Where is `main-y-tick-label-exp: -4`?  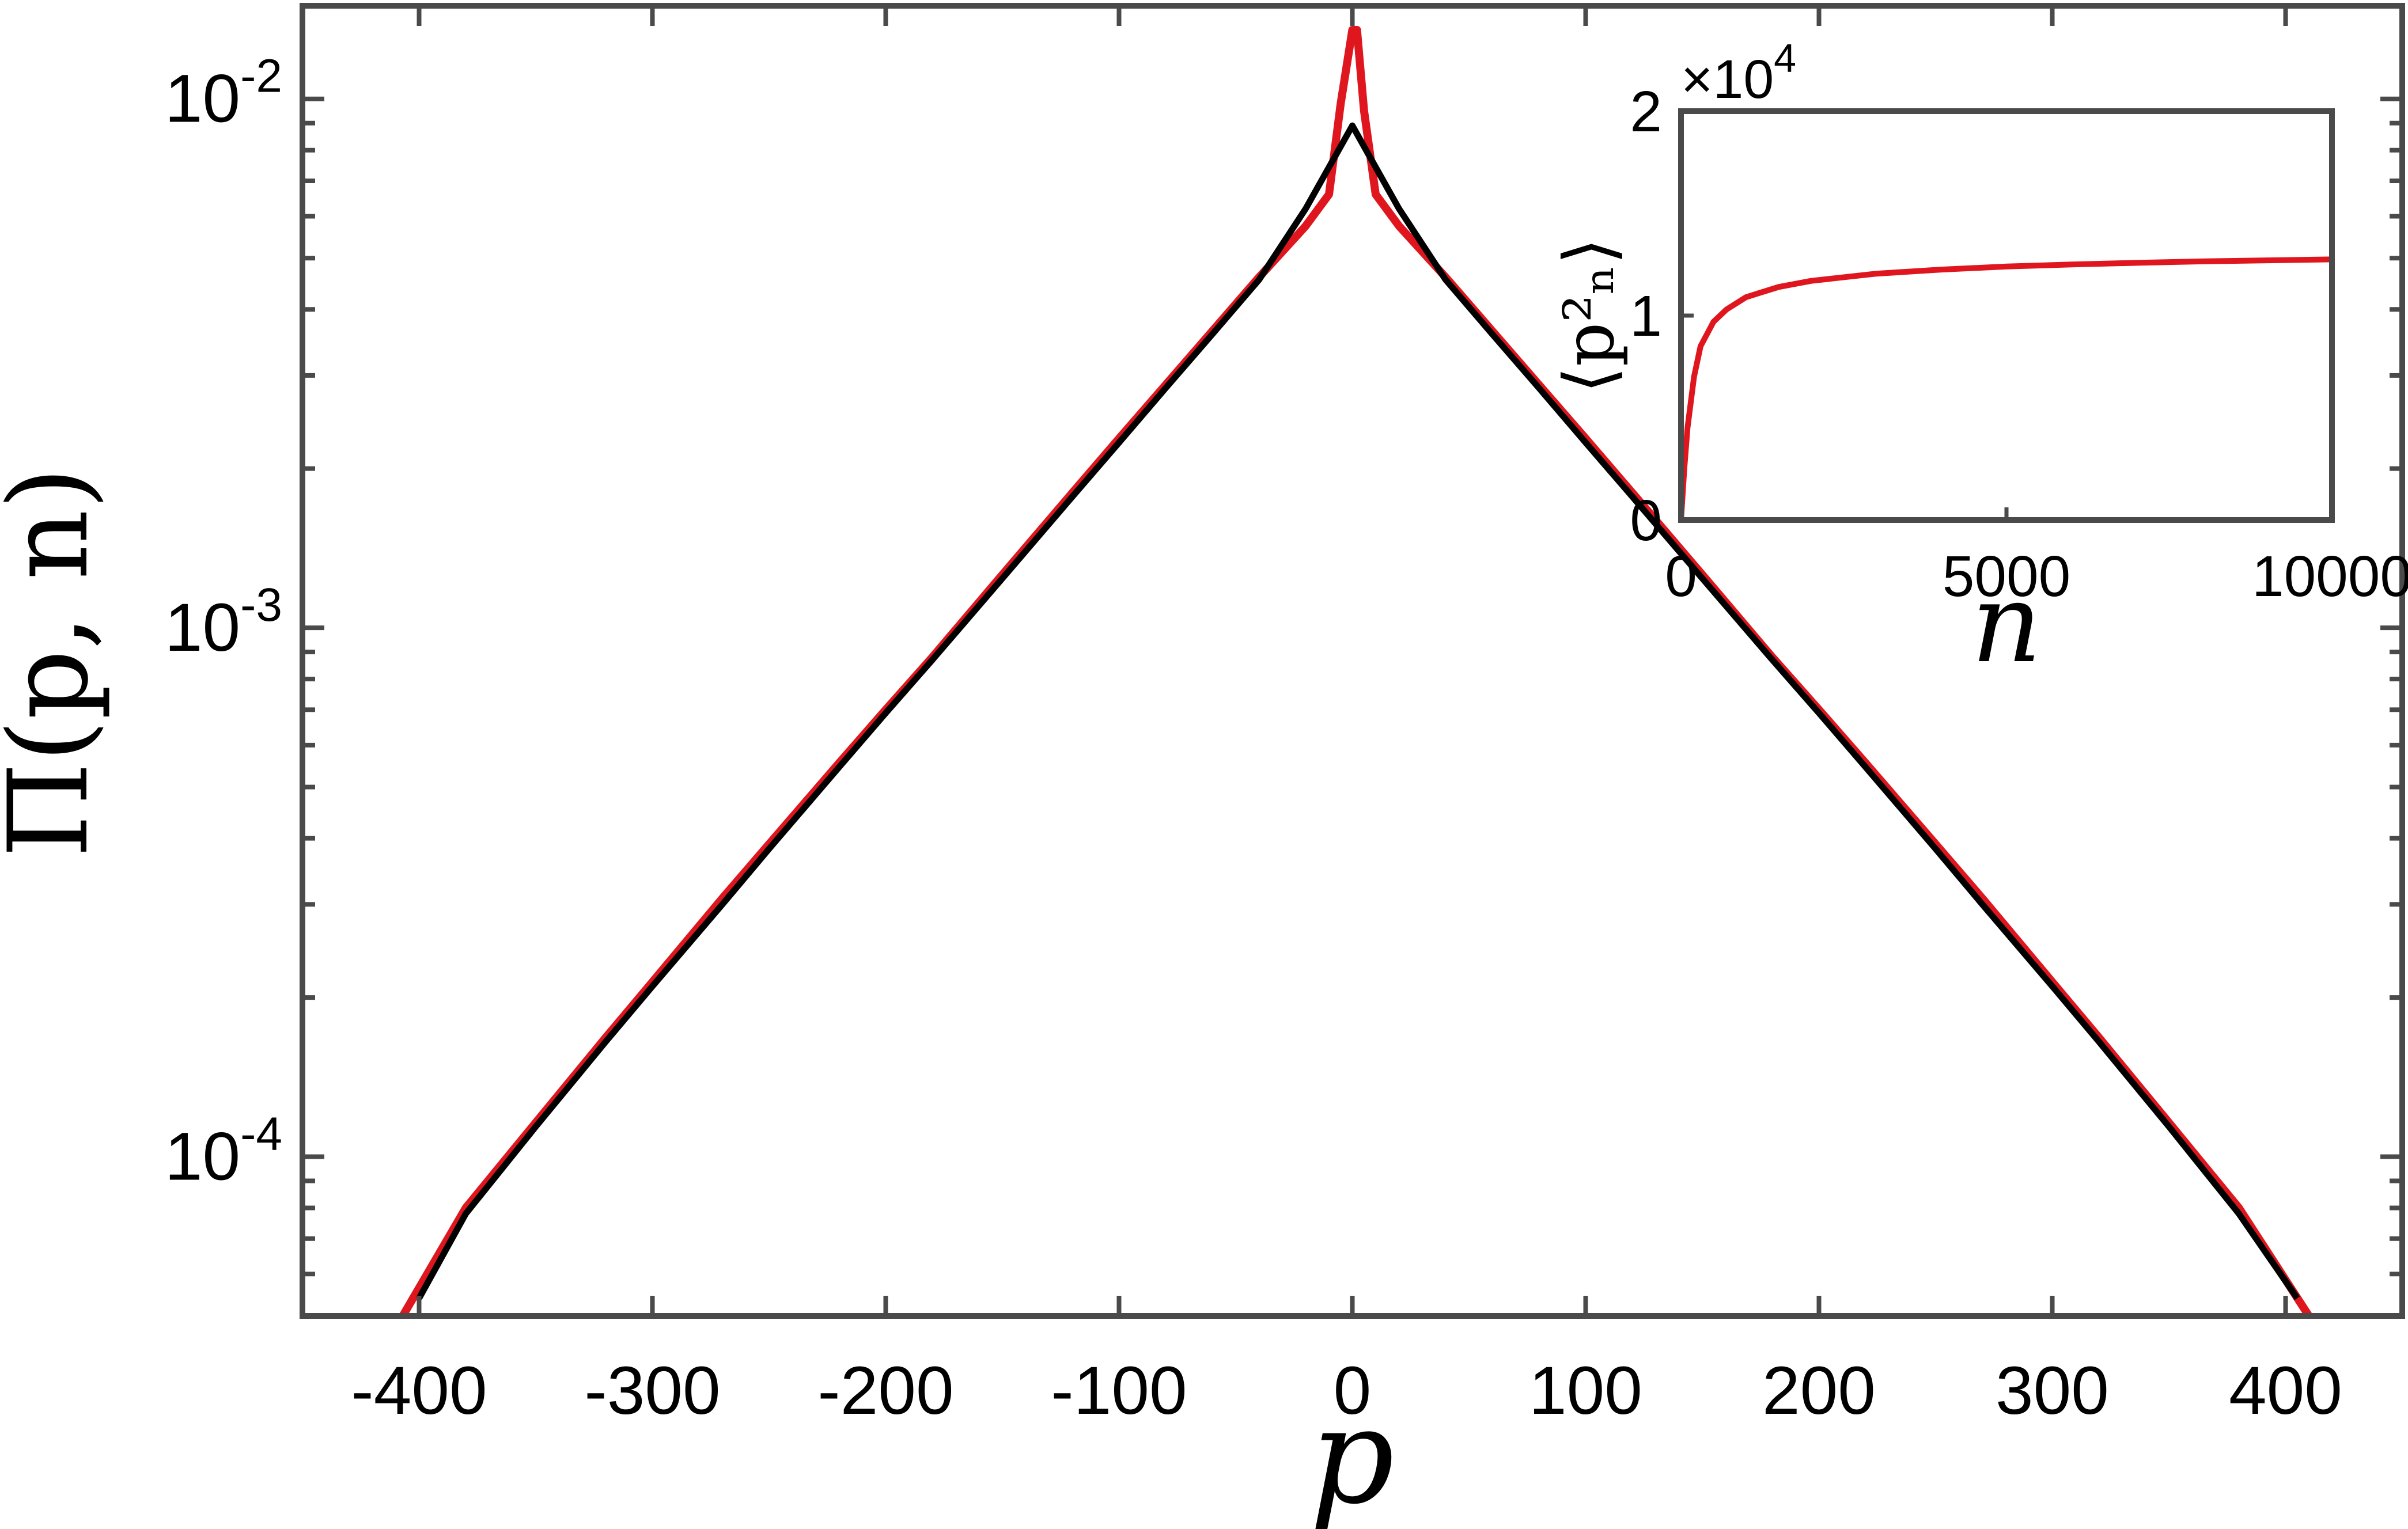 main-y-tick-label-exp: -4 is located at coordinates (261, 1134).